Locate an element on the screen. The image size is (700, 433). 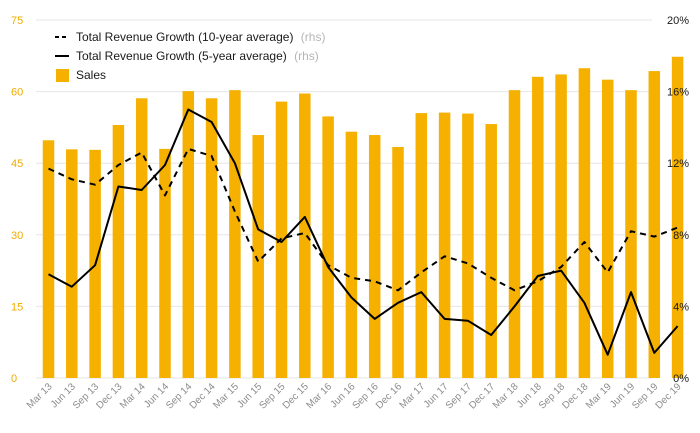
legend-item-sales: Sales is located at coordinates (81, 75).